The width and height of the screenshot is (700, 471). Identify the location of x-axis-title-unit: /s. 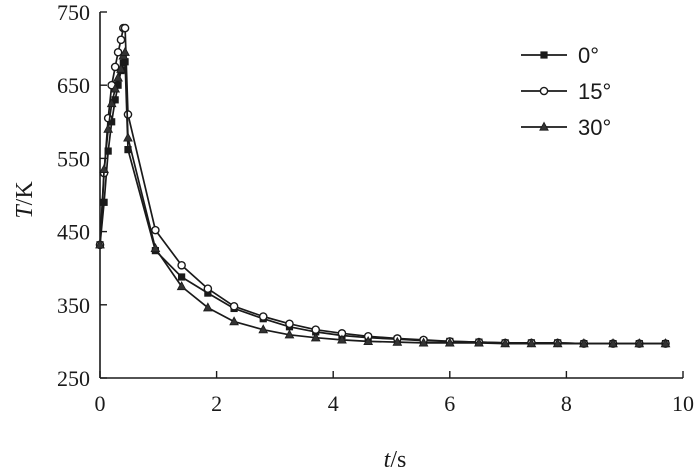
(398, 459).